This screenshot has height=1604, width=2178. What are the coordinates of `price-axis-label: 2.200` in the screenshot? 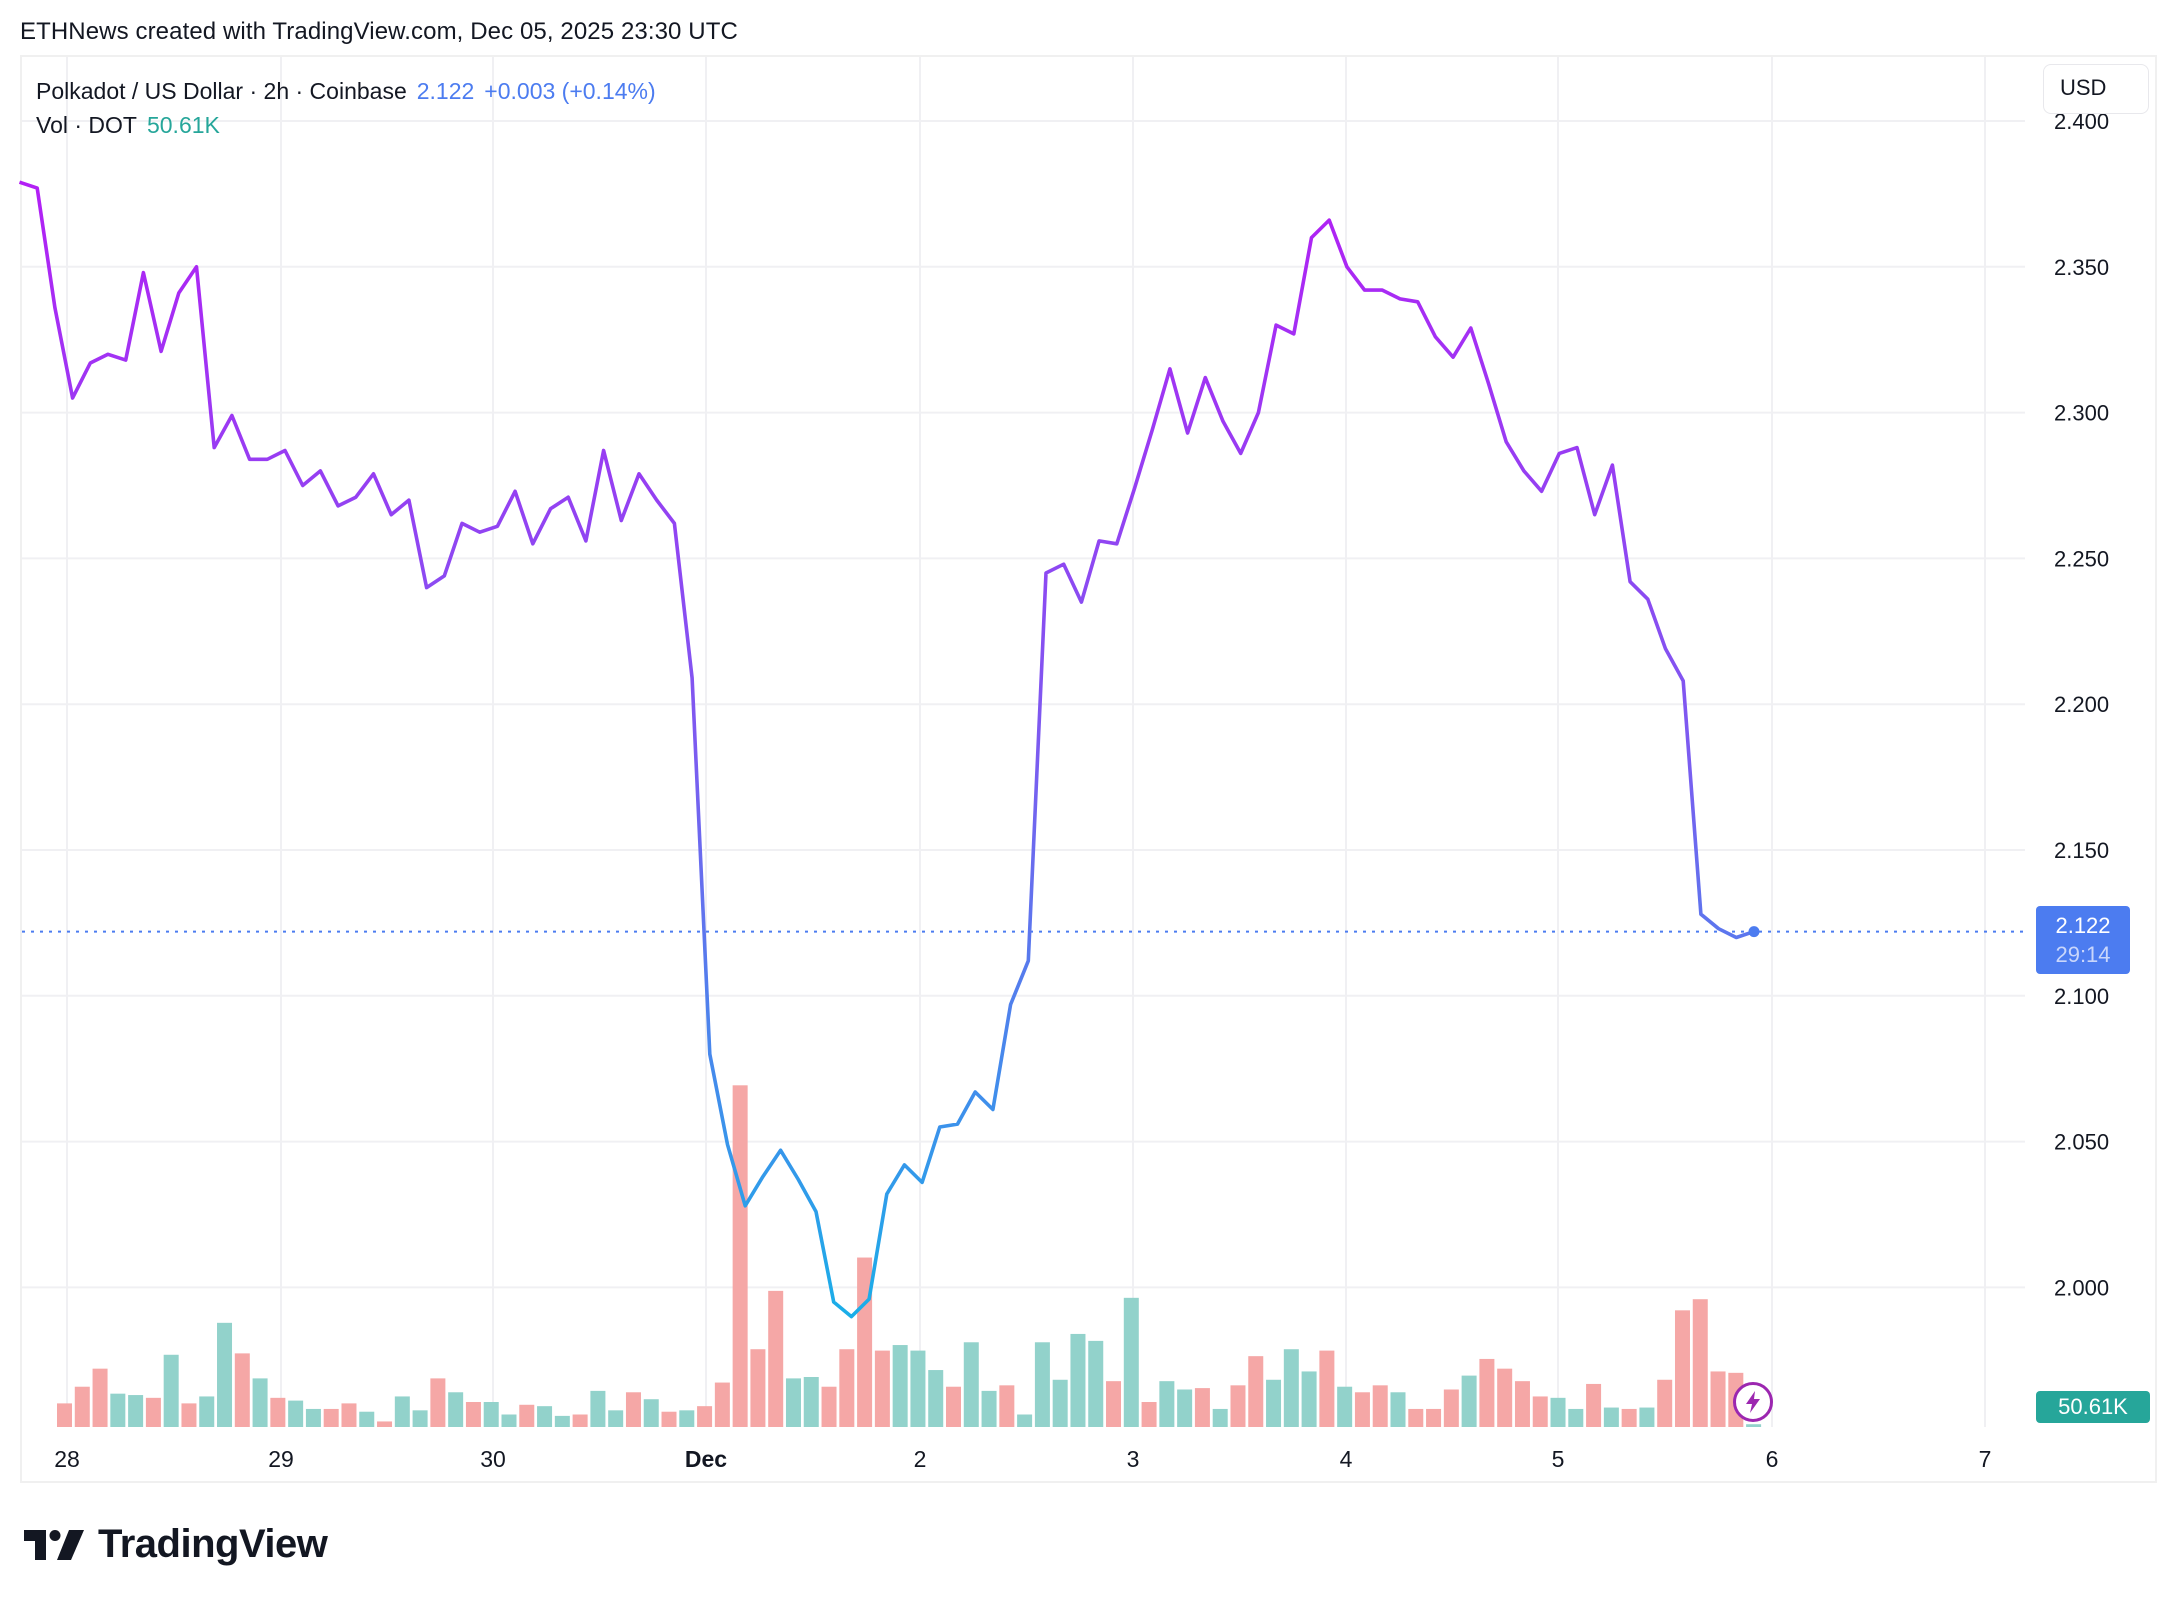 It's located at (2081, 704).